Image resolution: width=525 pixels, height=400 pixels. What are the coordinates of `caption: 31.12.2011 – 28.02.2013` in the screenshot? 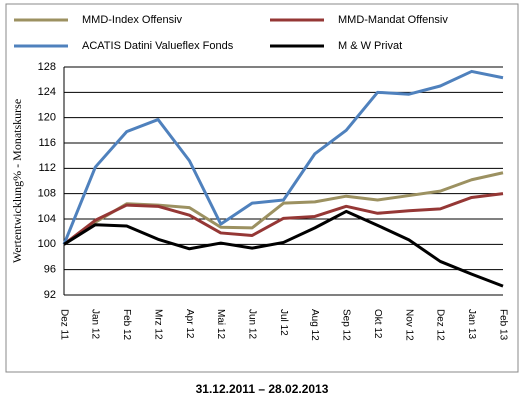 It's located at (262, 389).